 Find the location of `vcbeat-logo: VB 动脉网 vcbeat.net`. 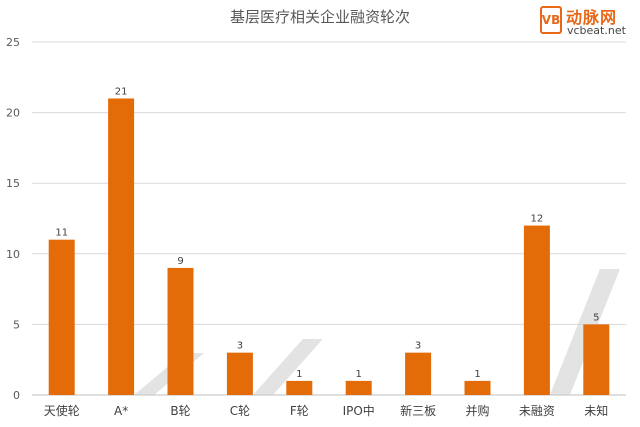

vcbeat-logo: VB 动脉网 vcbeat.net is located at coordinates (588, 22).